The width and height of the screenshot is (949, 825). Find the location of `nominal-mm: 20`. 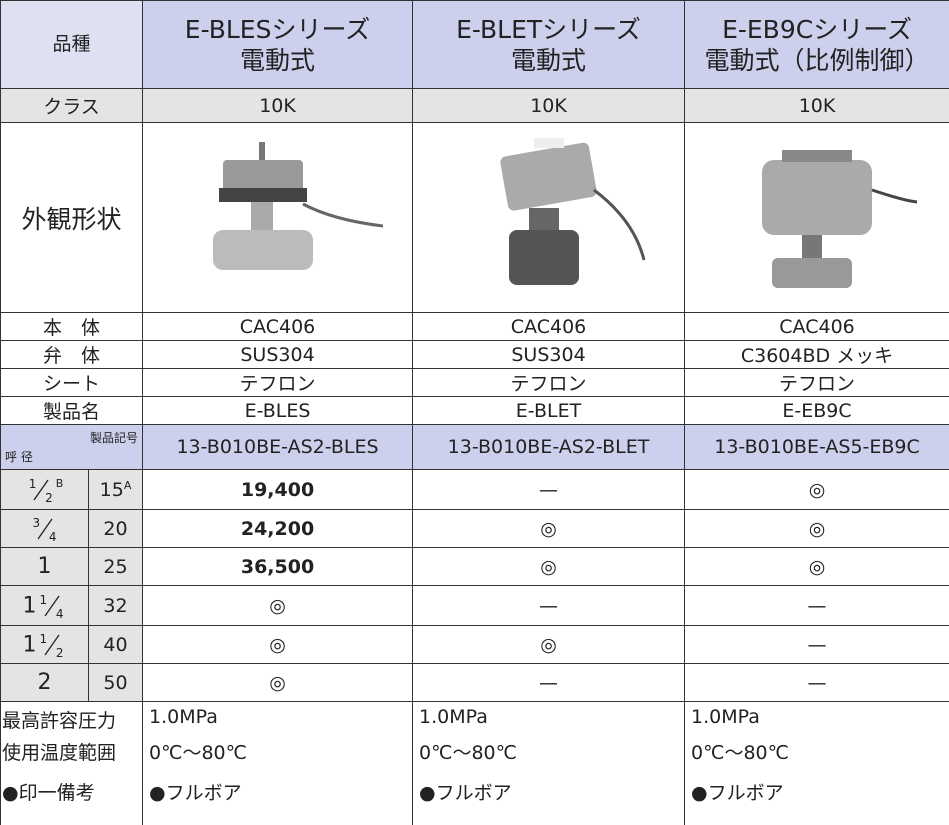

nominal-mm: 20 is located at coordinates (116, 529).